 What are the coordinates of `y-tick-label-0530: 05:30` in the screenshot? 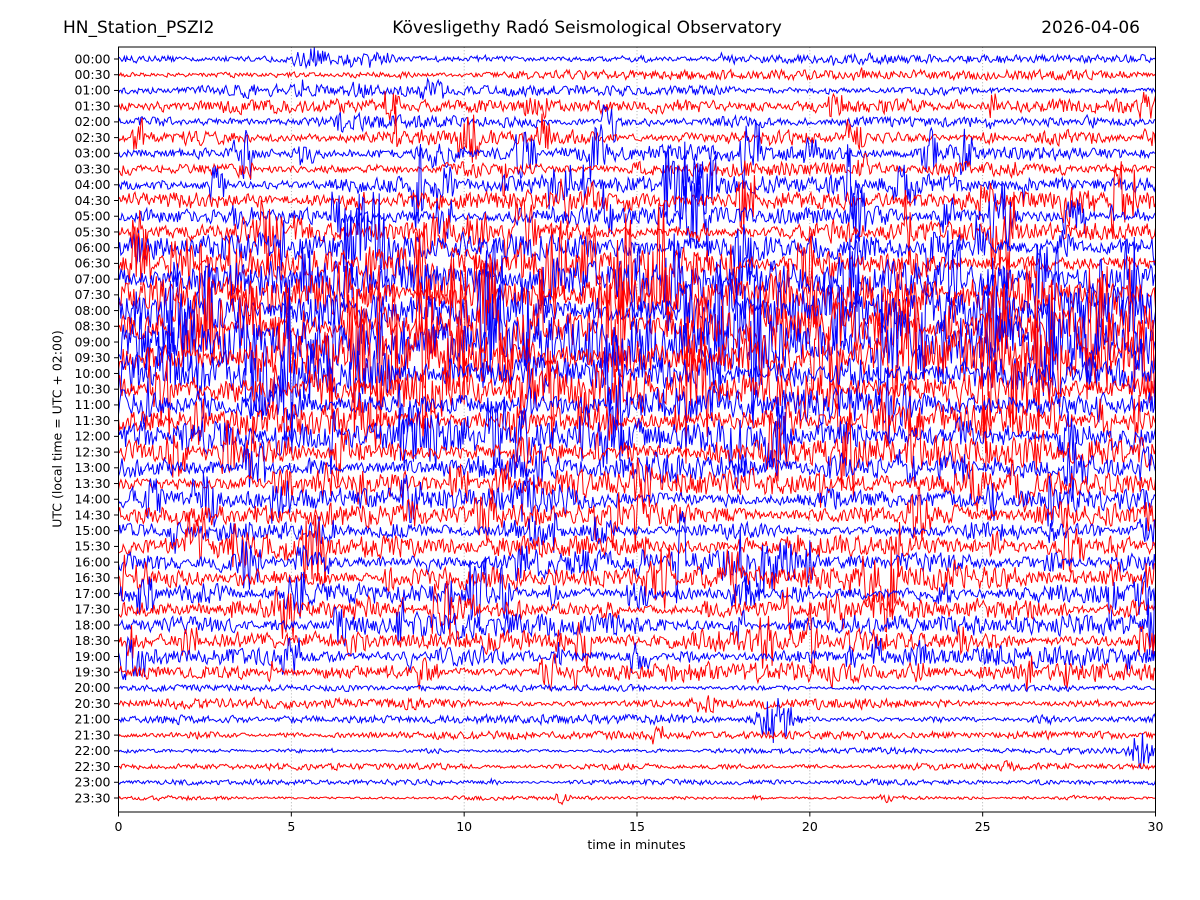 It's located at (92, 231).